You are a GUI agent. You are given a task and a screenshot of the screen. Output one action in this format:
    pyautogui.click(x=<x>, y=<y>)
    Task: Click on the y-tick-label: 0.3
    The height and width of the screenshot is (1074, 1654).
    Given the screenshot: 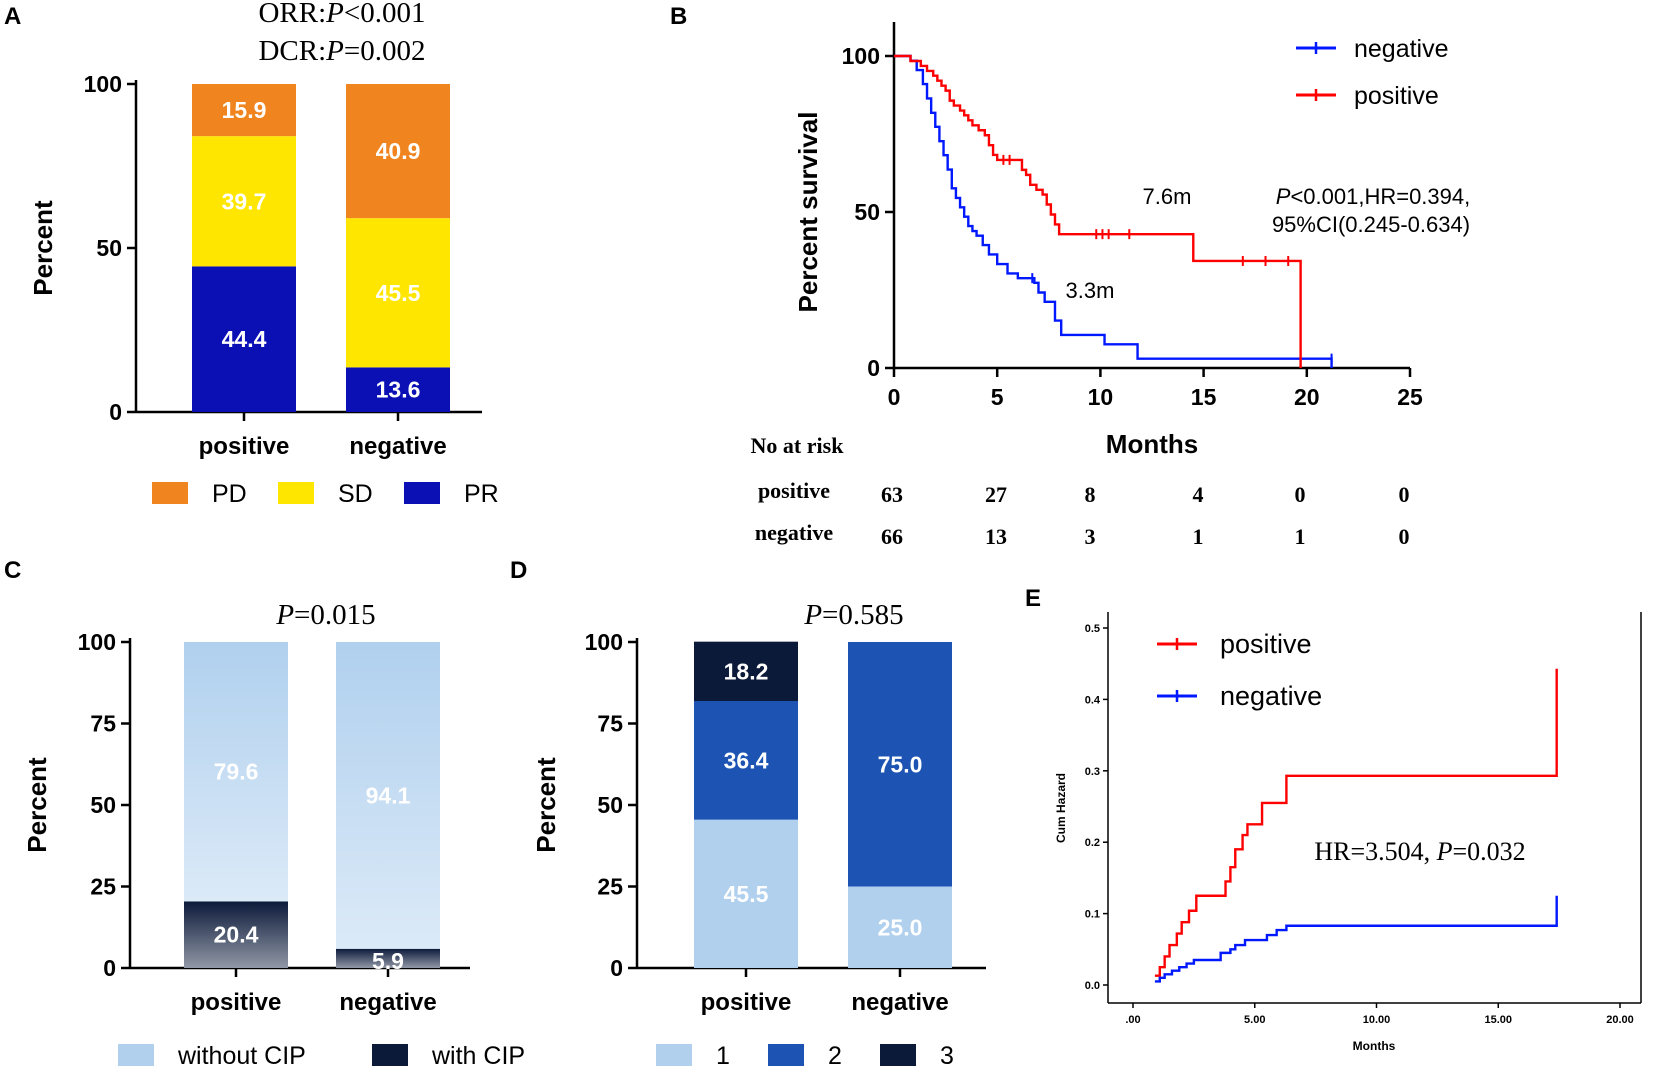 What is the action you would take?
    pyautogui.click(x=1092, y=772)
    